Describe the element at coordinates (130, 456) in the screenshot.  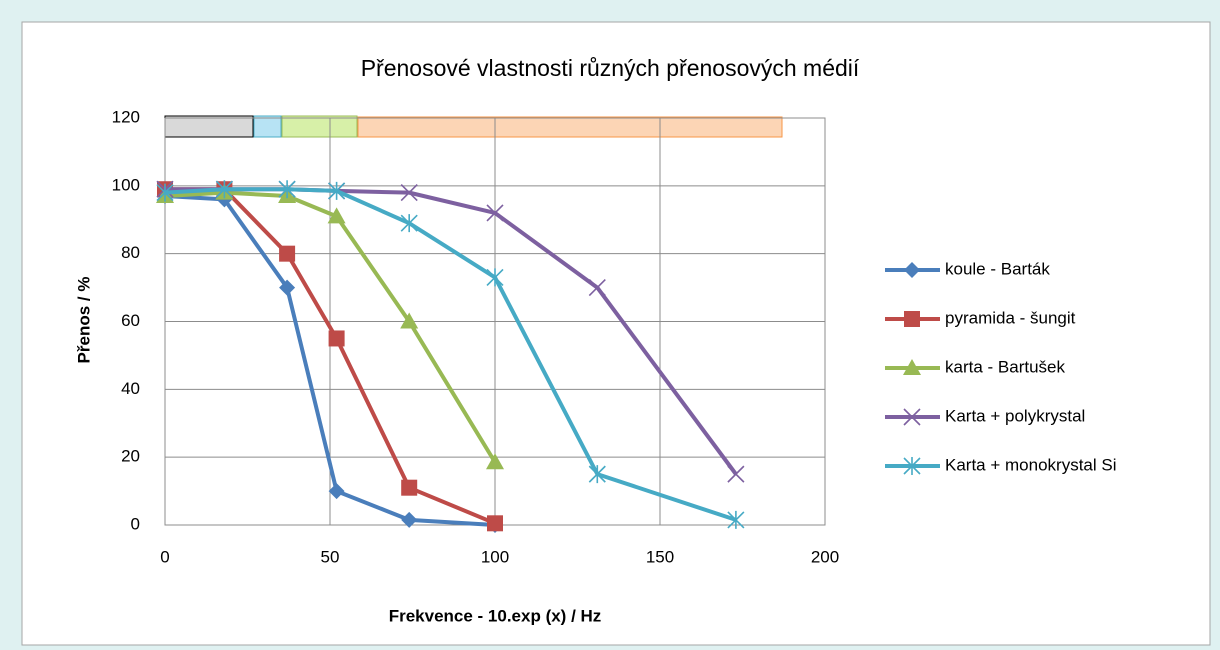
I see `y-tick-label: 20` at that location.